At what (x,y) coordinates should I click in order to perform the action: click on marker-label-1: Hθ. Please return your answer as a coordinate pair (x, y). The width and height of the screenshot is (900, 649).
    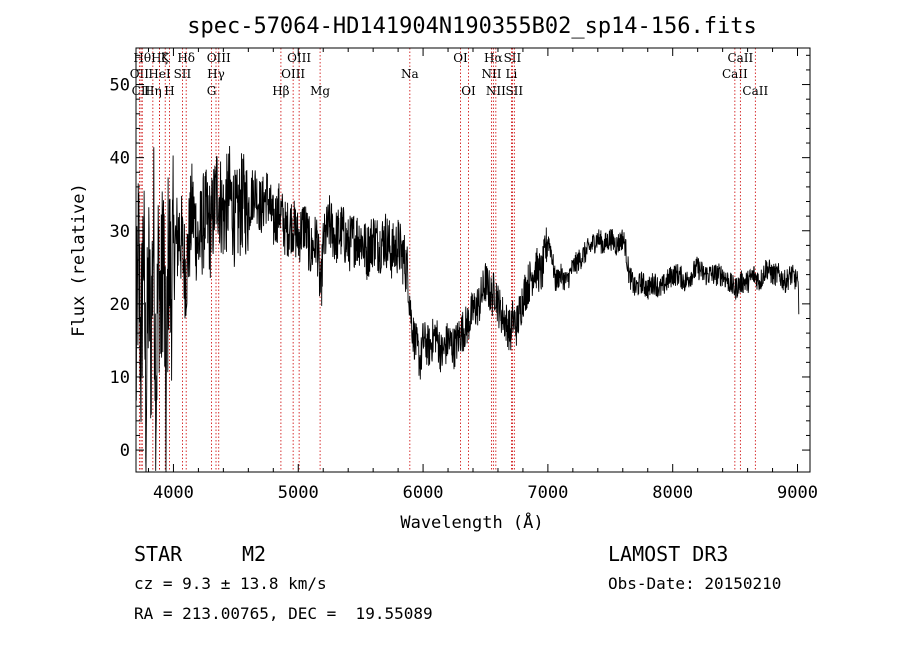
    Looking at the image, I should click on (142, 58).